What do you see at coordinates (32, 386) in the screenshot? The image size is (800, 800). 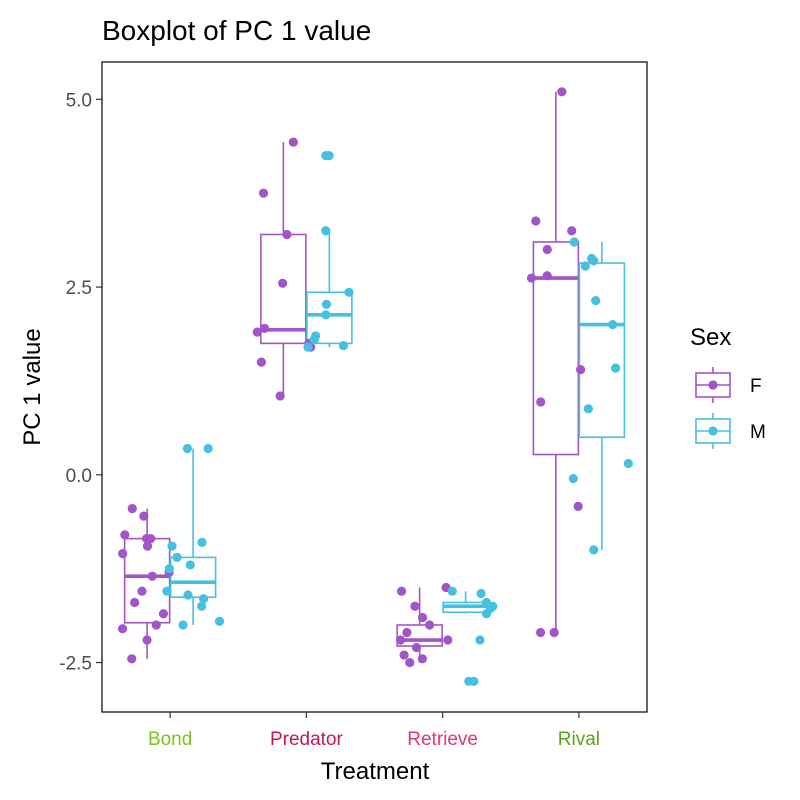 I see `y-axis-title: PC 1 value` at bounding box center [32, 386].